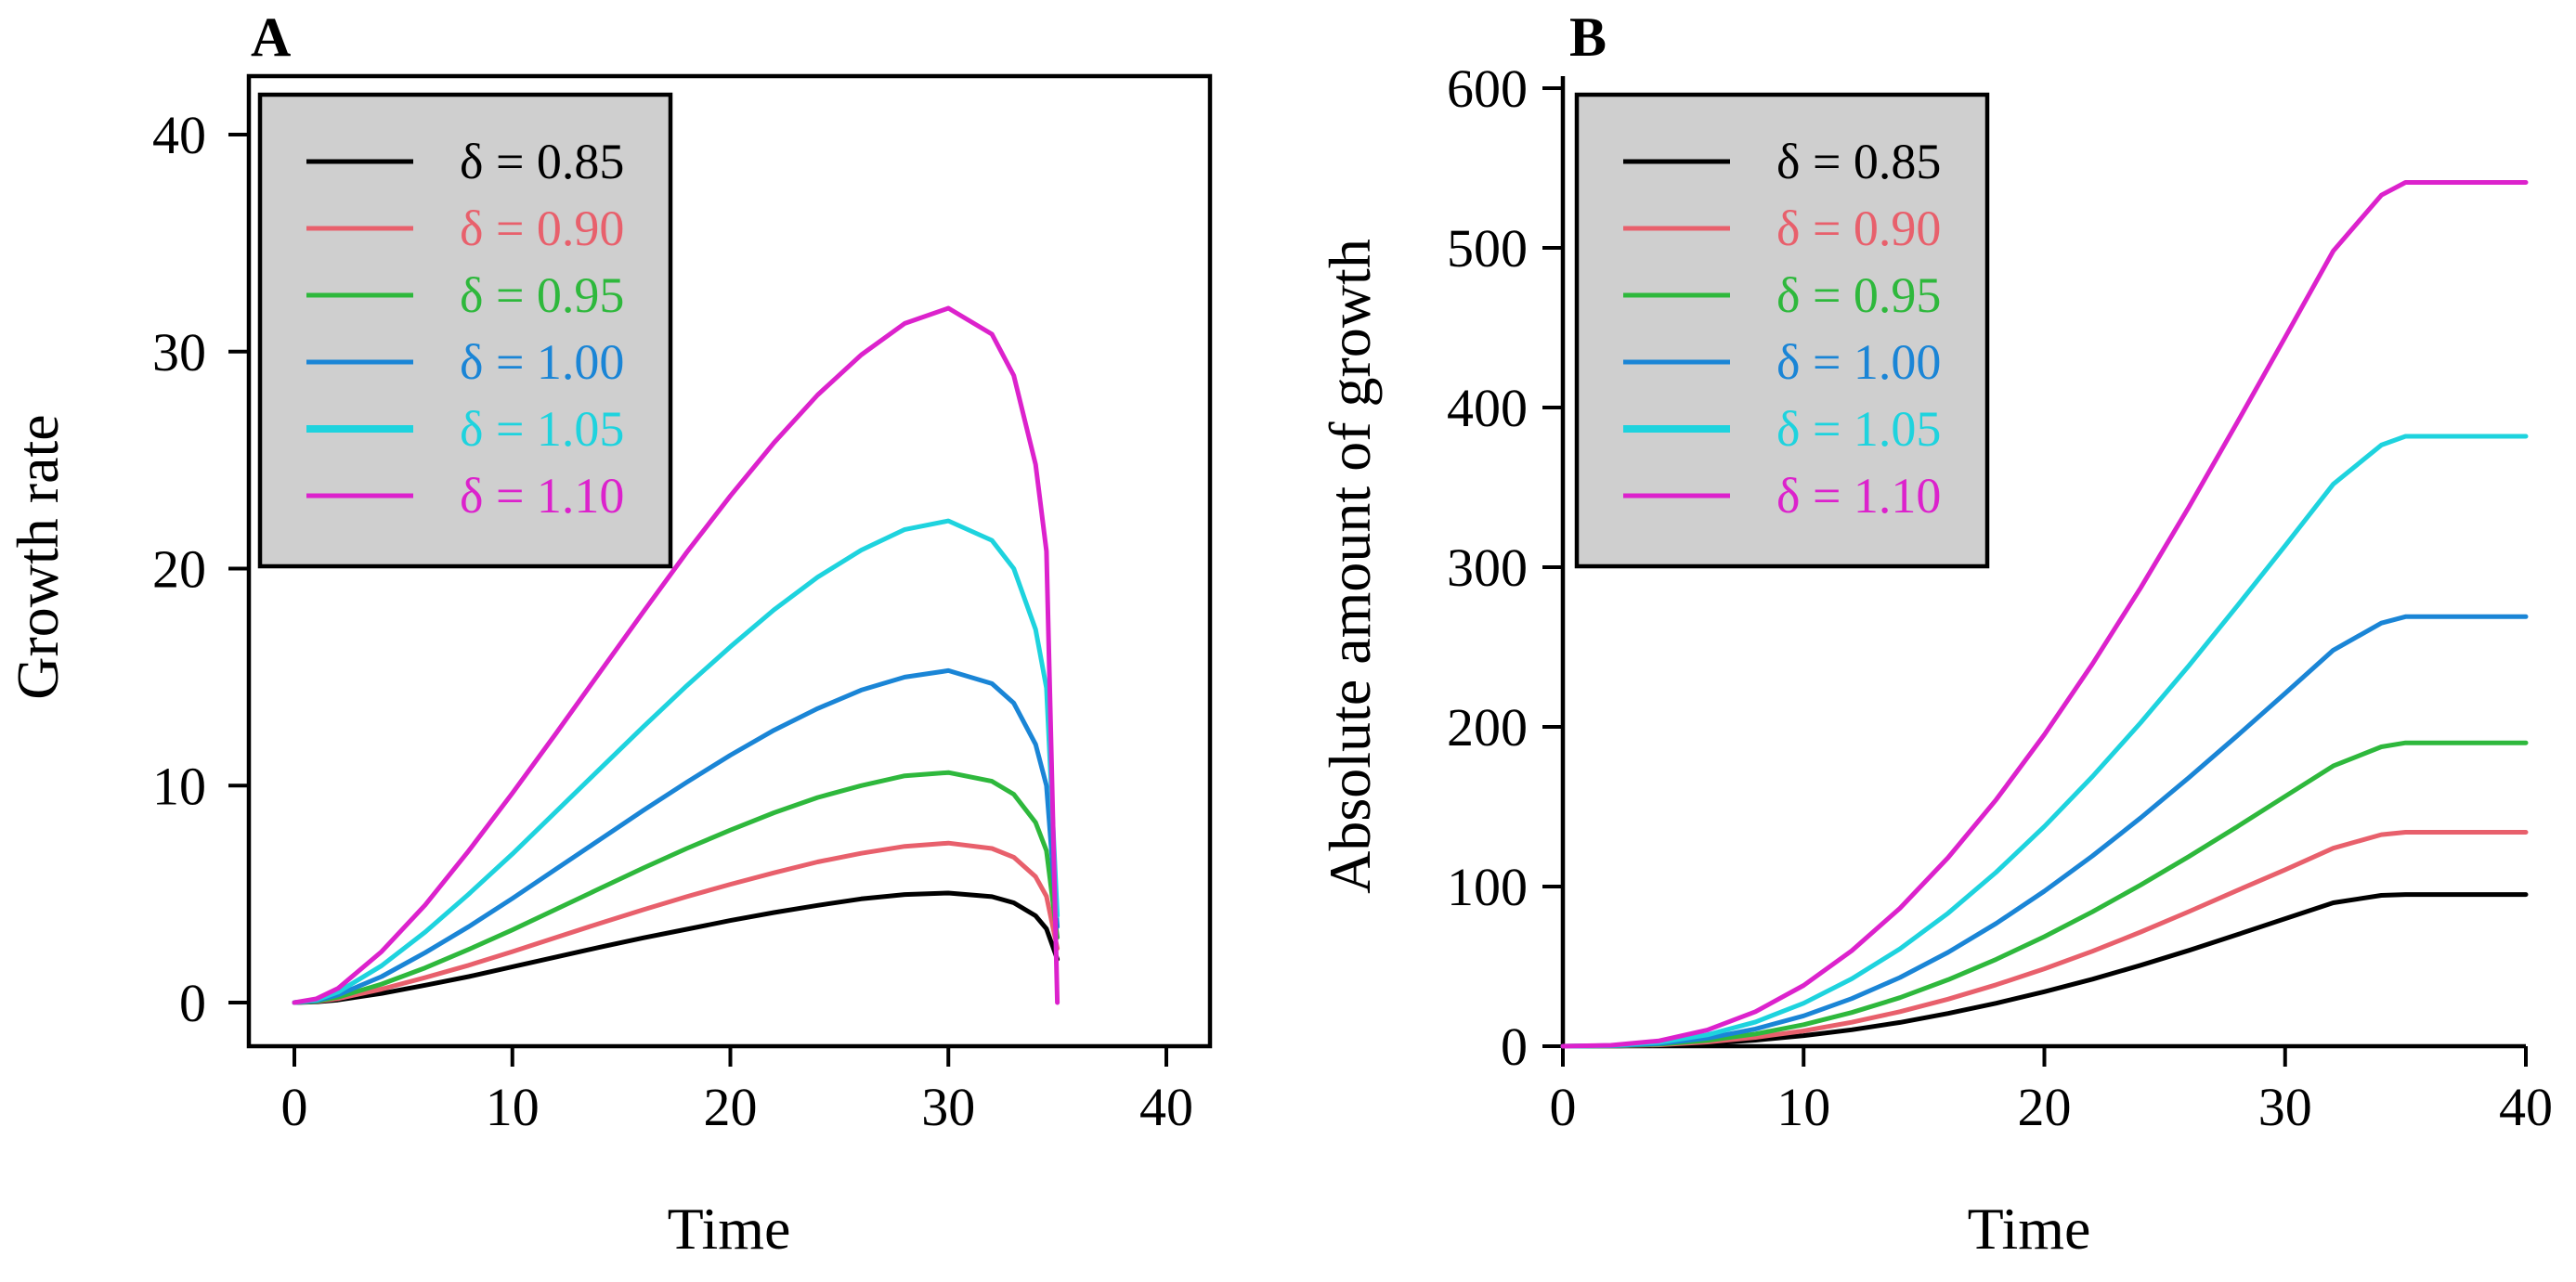 The height and width of the screenshot is (1282, 2576). I want to click on panel-label: B, so click(1588, 37).